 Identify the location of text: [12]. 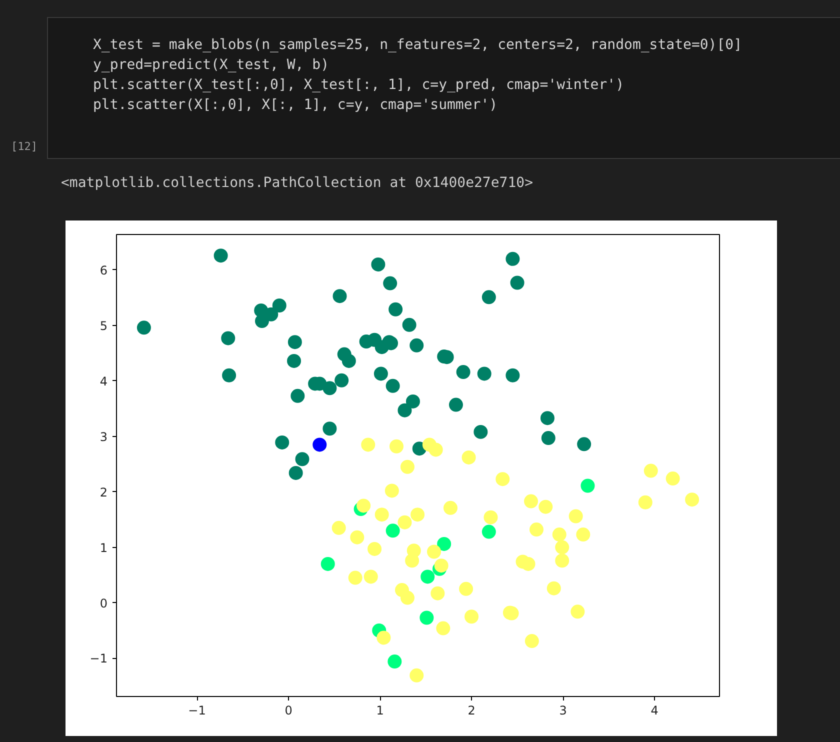
(24, 147).